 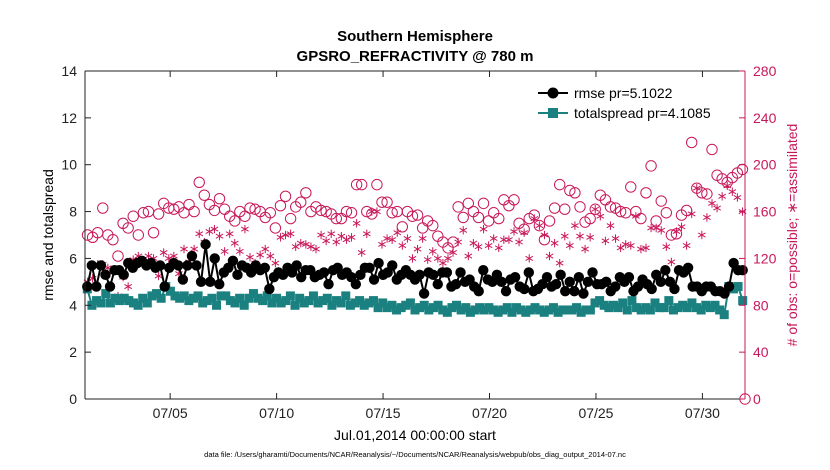 I want to click on y2-tick-label: 80, so click(x=761, y=305).